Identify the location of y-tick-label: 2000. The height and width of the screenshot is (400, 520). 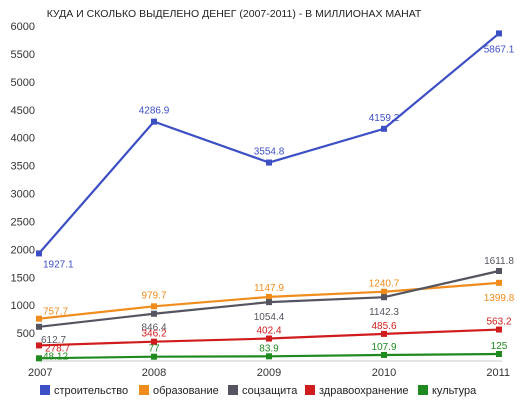
(23, 250).